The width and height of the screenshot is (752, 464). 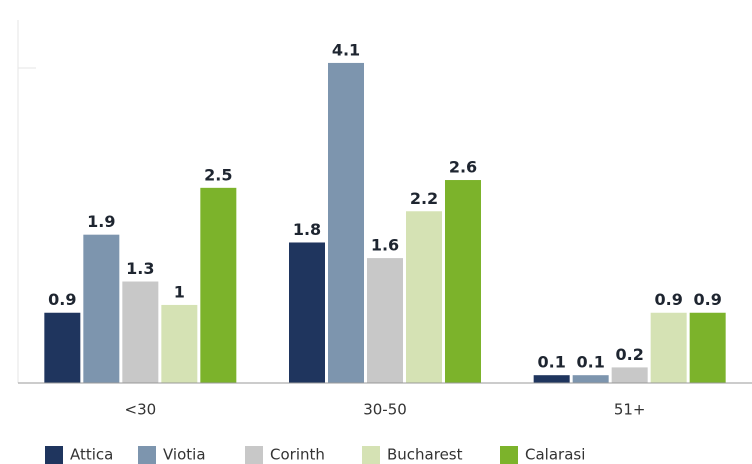 What do you see at coordinates (141, 410) in the screenshot?
I see `x-tick-label: <30` at bounding box center [141, 410].